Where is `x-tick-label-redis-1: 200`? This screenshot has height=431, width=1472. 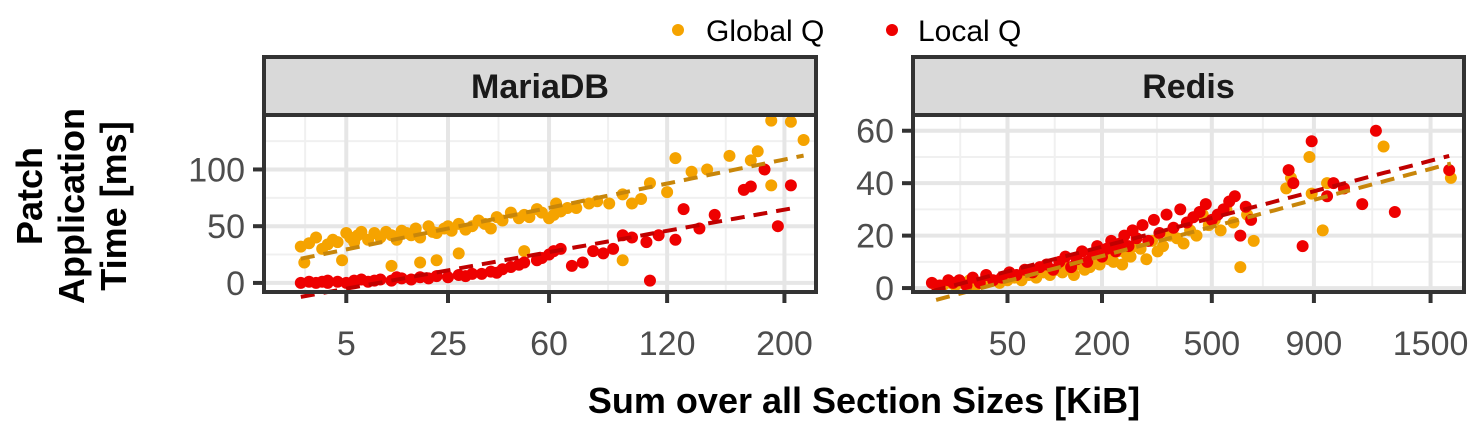 x-tick-label-redis-1: 200 is located at coordinates (1102, 344).